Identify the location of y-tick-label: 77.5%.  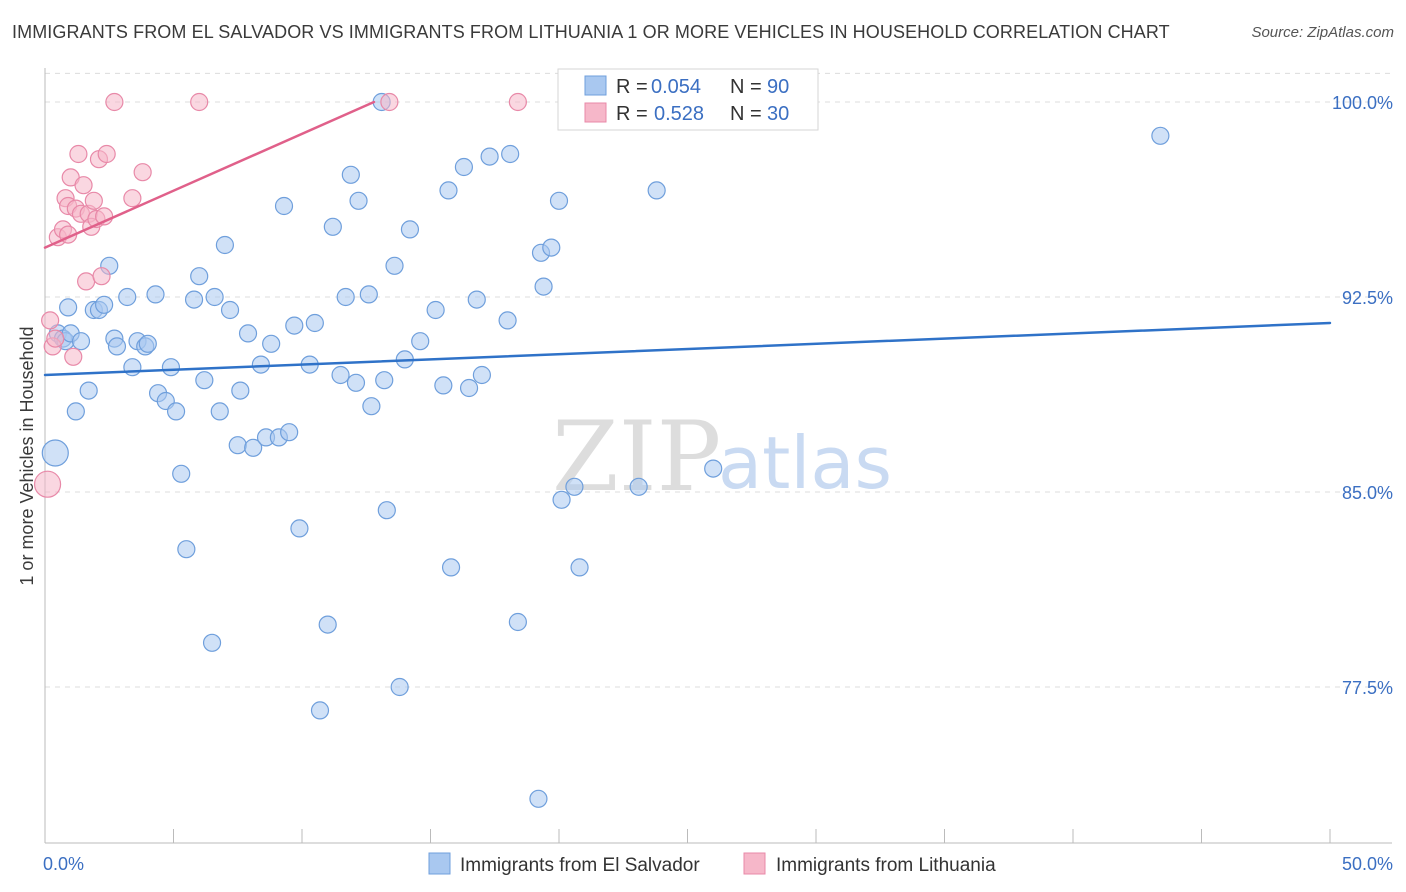
(1367, 688).